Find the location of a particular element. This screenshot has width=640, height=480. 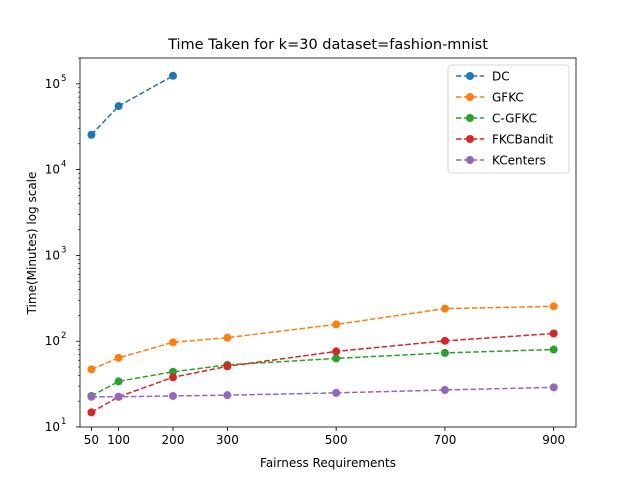

series-dc is located at coordinates (132, 105).